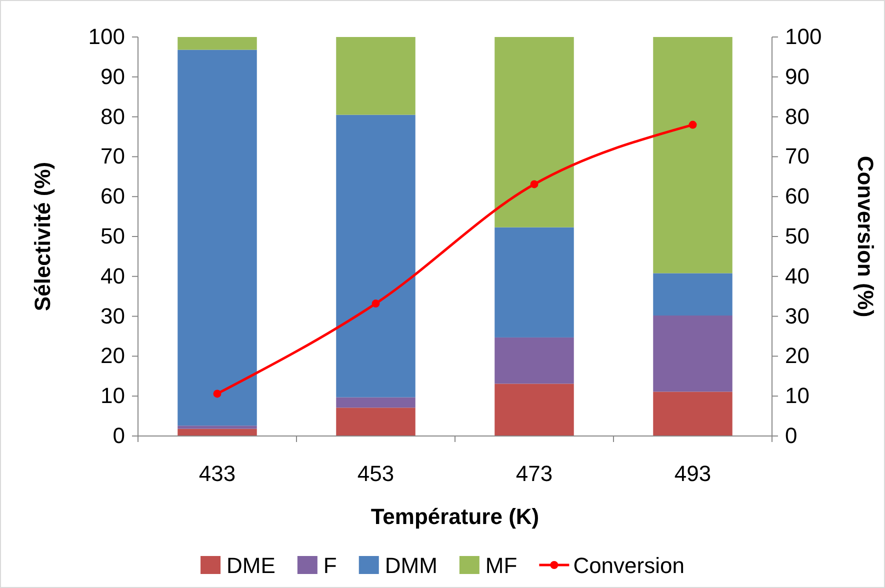  What do you see at coordinates (112, 355) in the screenshot?
I see `y-tick-label: 20` at bounding box center [112, 355].